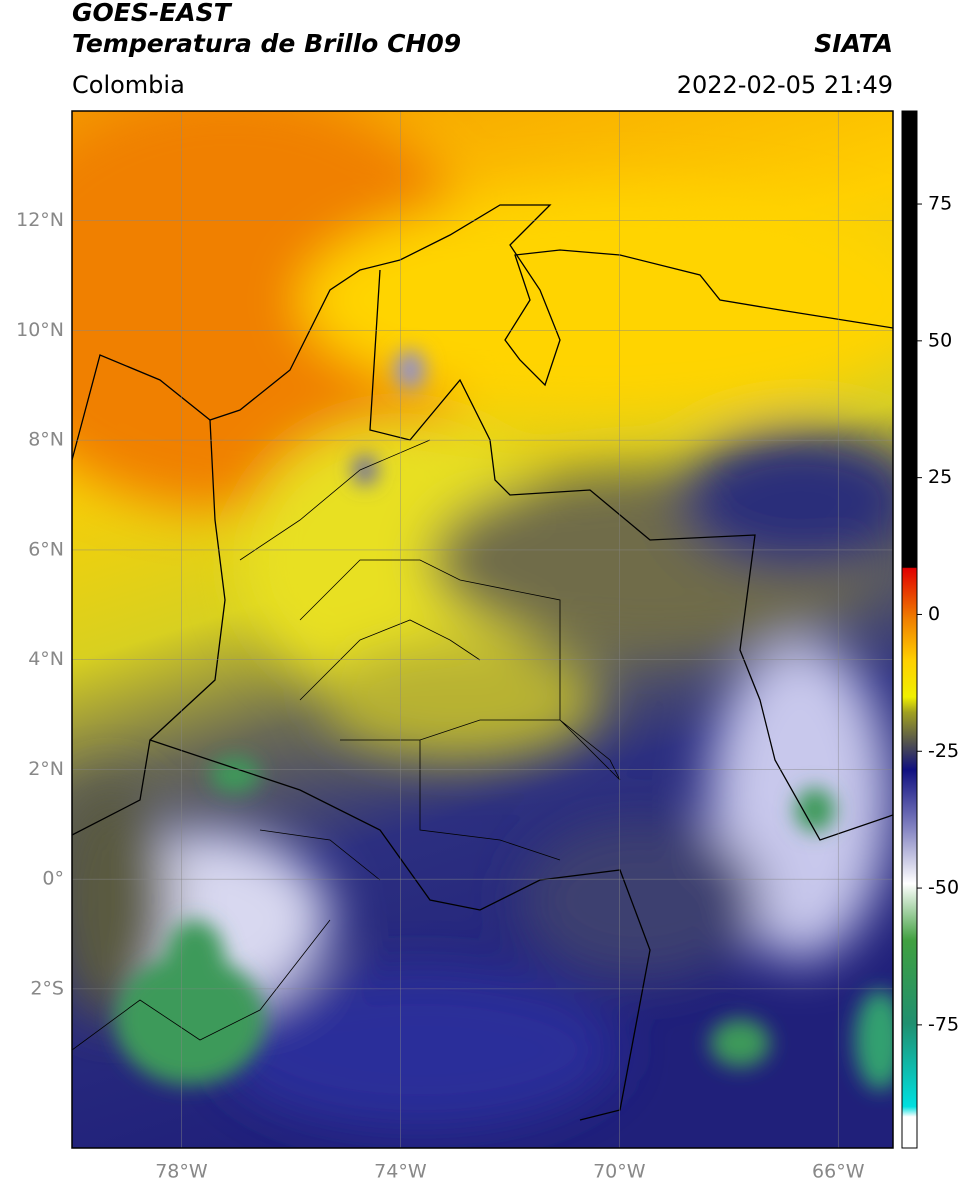 This screenshot has width=966, height=1194. I want to click on colorbar-tick-label: -75, so click(943, 1024).